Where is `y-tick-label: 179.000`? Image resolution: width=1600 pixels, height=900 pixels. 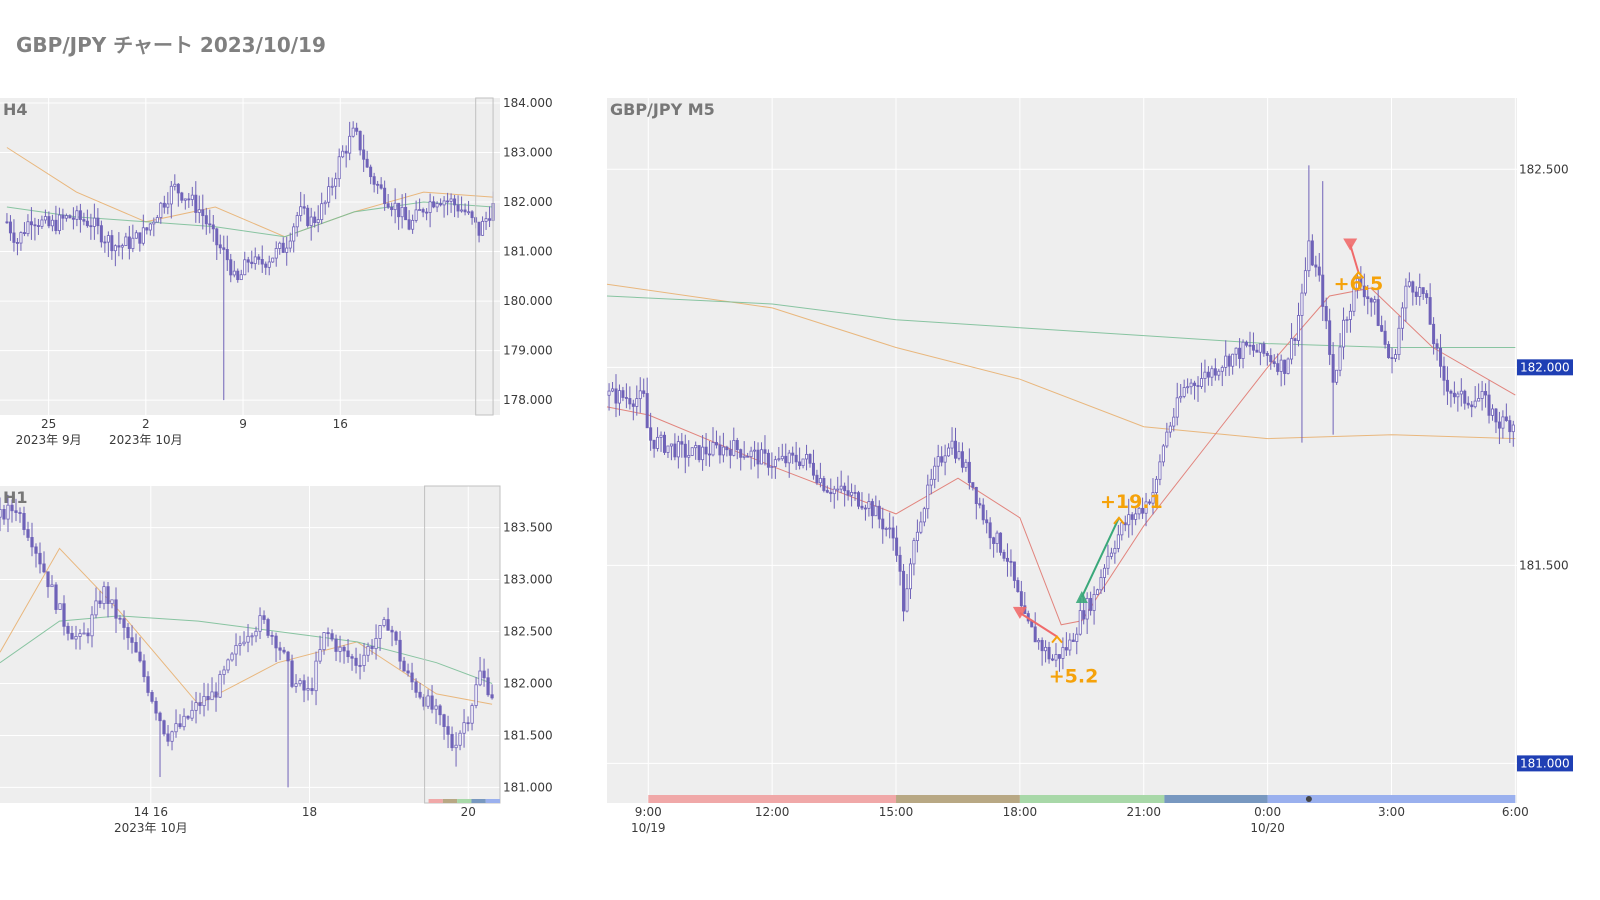
y-tick-label: 179.000 is located at coordinates (528, 351).